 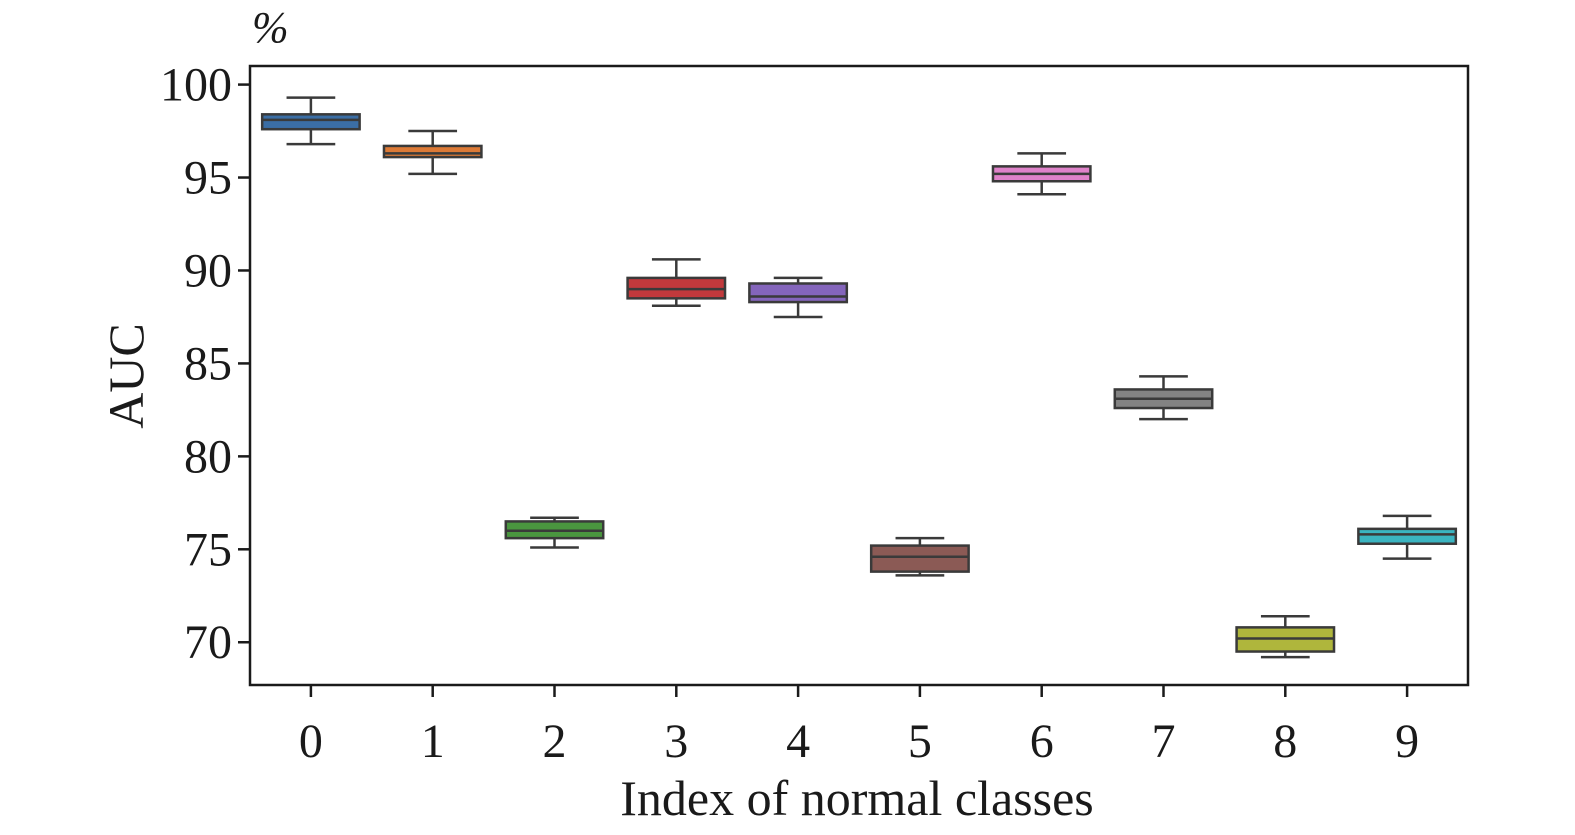 I want to click on x-tick-label: 0, so click(x=311, y=741).